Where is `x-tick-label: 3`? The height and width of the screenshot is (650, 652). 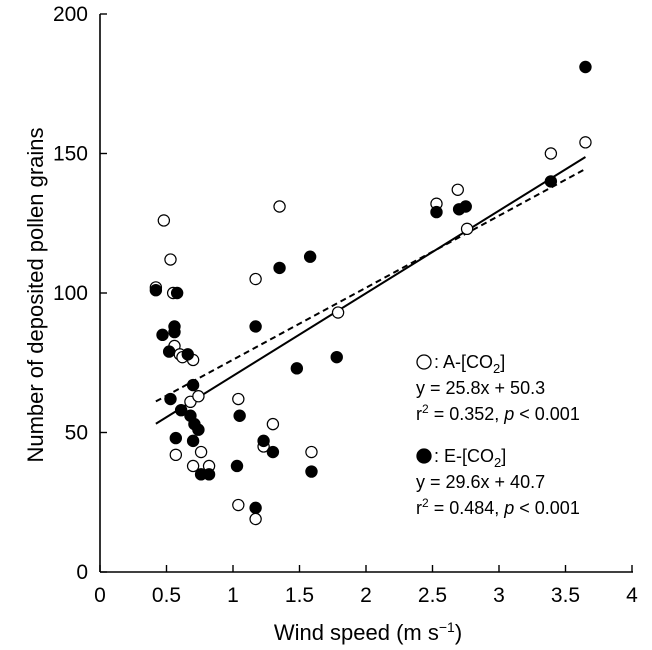 x-tick-label: 3 is located at coordinates (499, 595).